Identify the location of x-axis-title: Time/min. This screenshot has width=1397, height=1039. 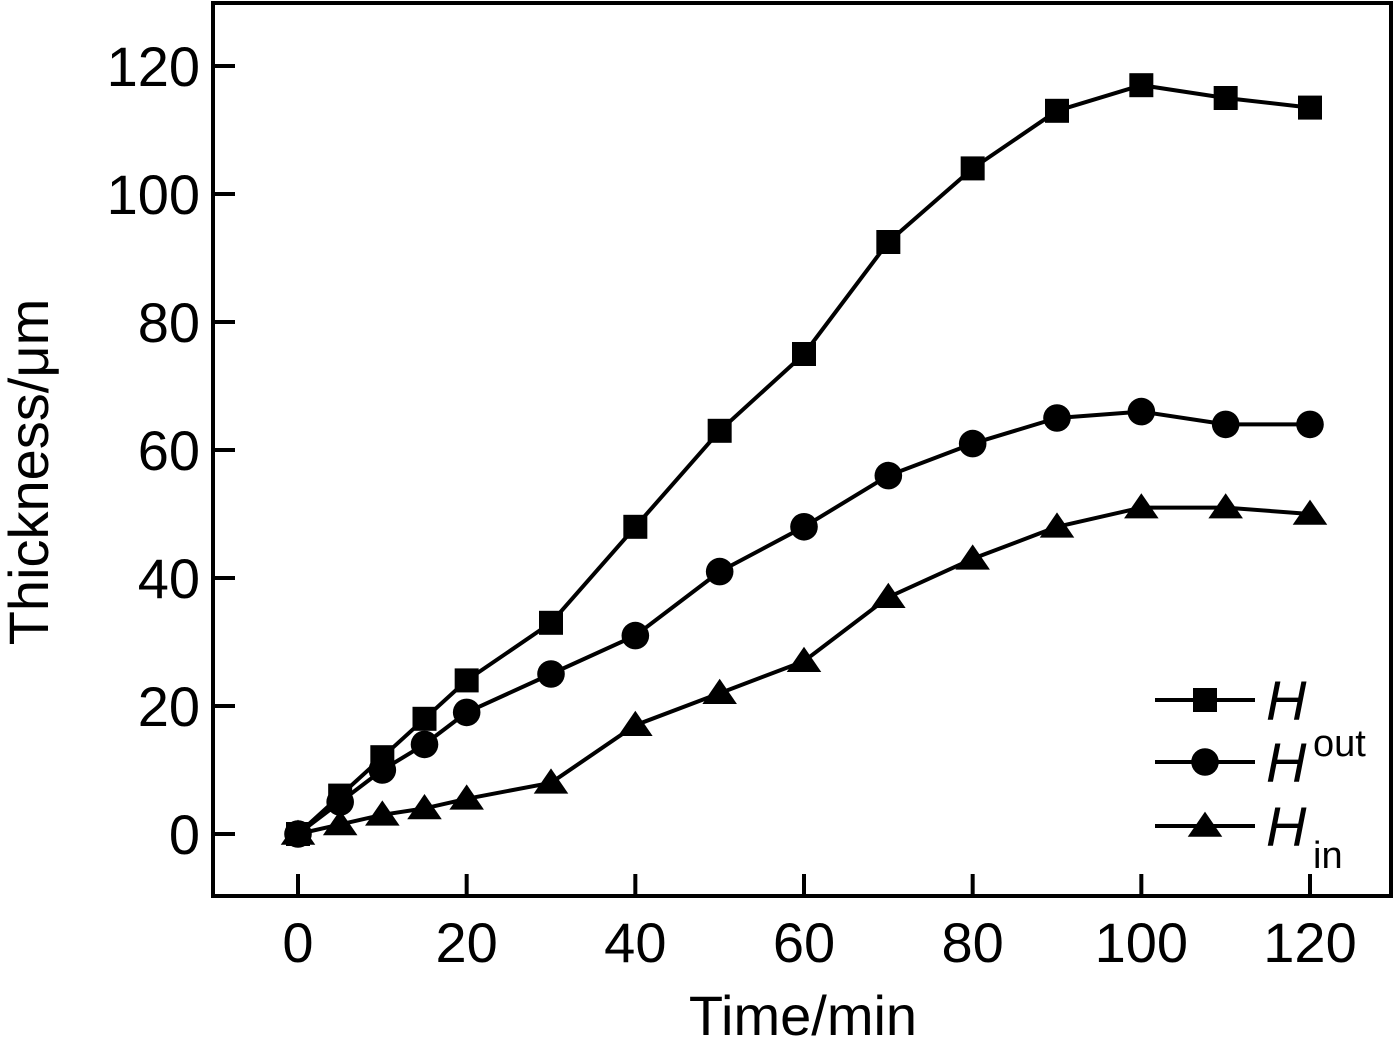
(803, 1011).